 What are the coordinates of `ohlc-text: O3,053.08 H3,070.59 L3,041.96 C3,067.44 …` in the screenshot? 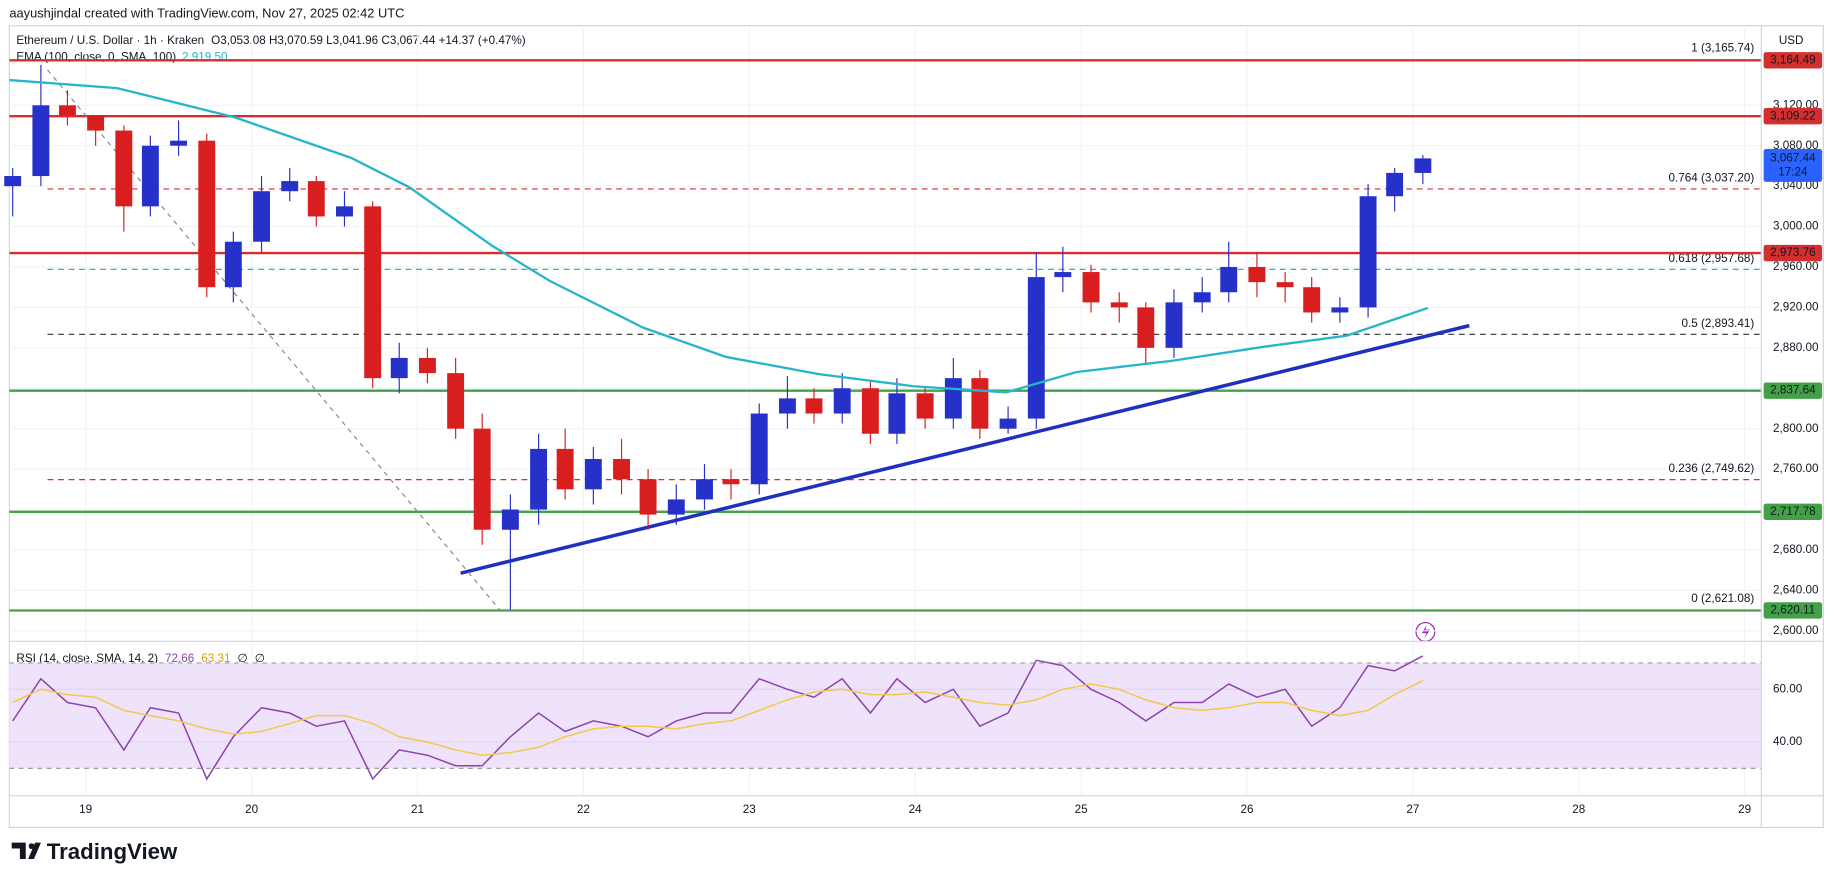 It's located at (368, 40).